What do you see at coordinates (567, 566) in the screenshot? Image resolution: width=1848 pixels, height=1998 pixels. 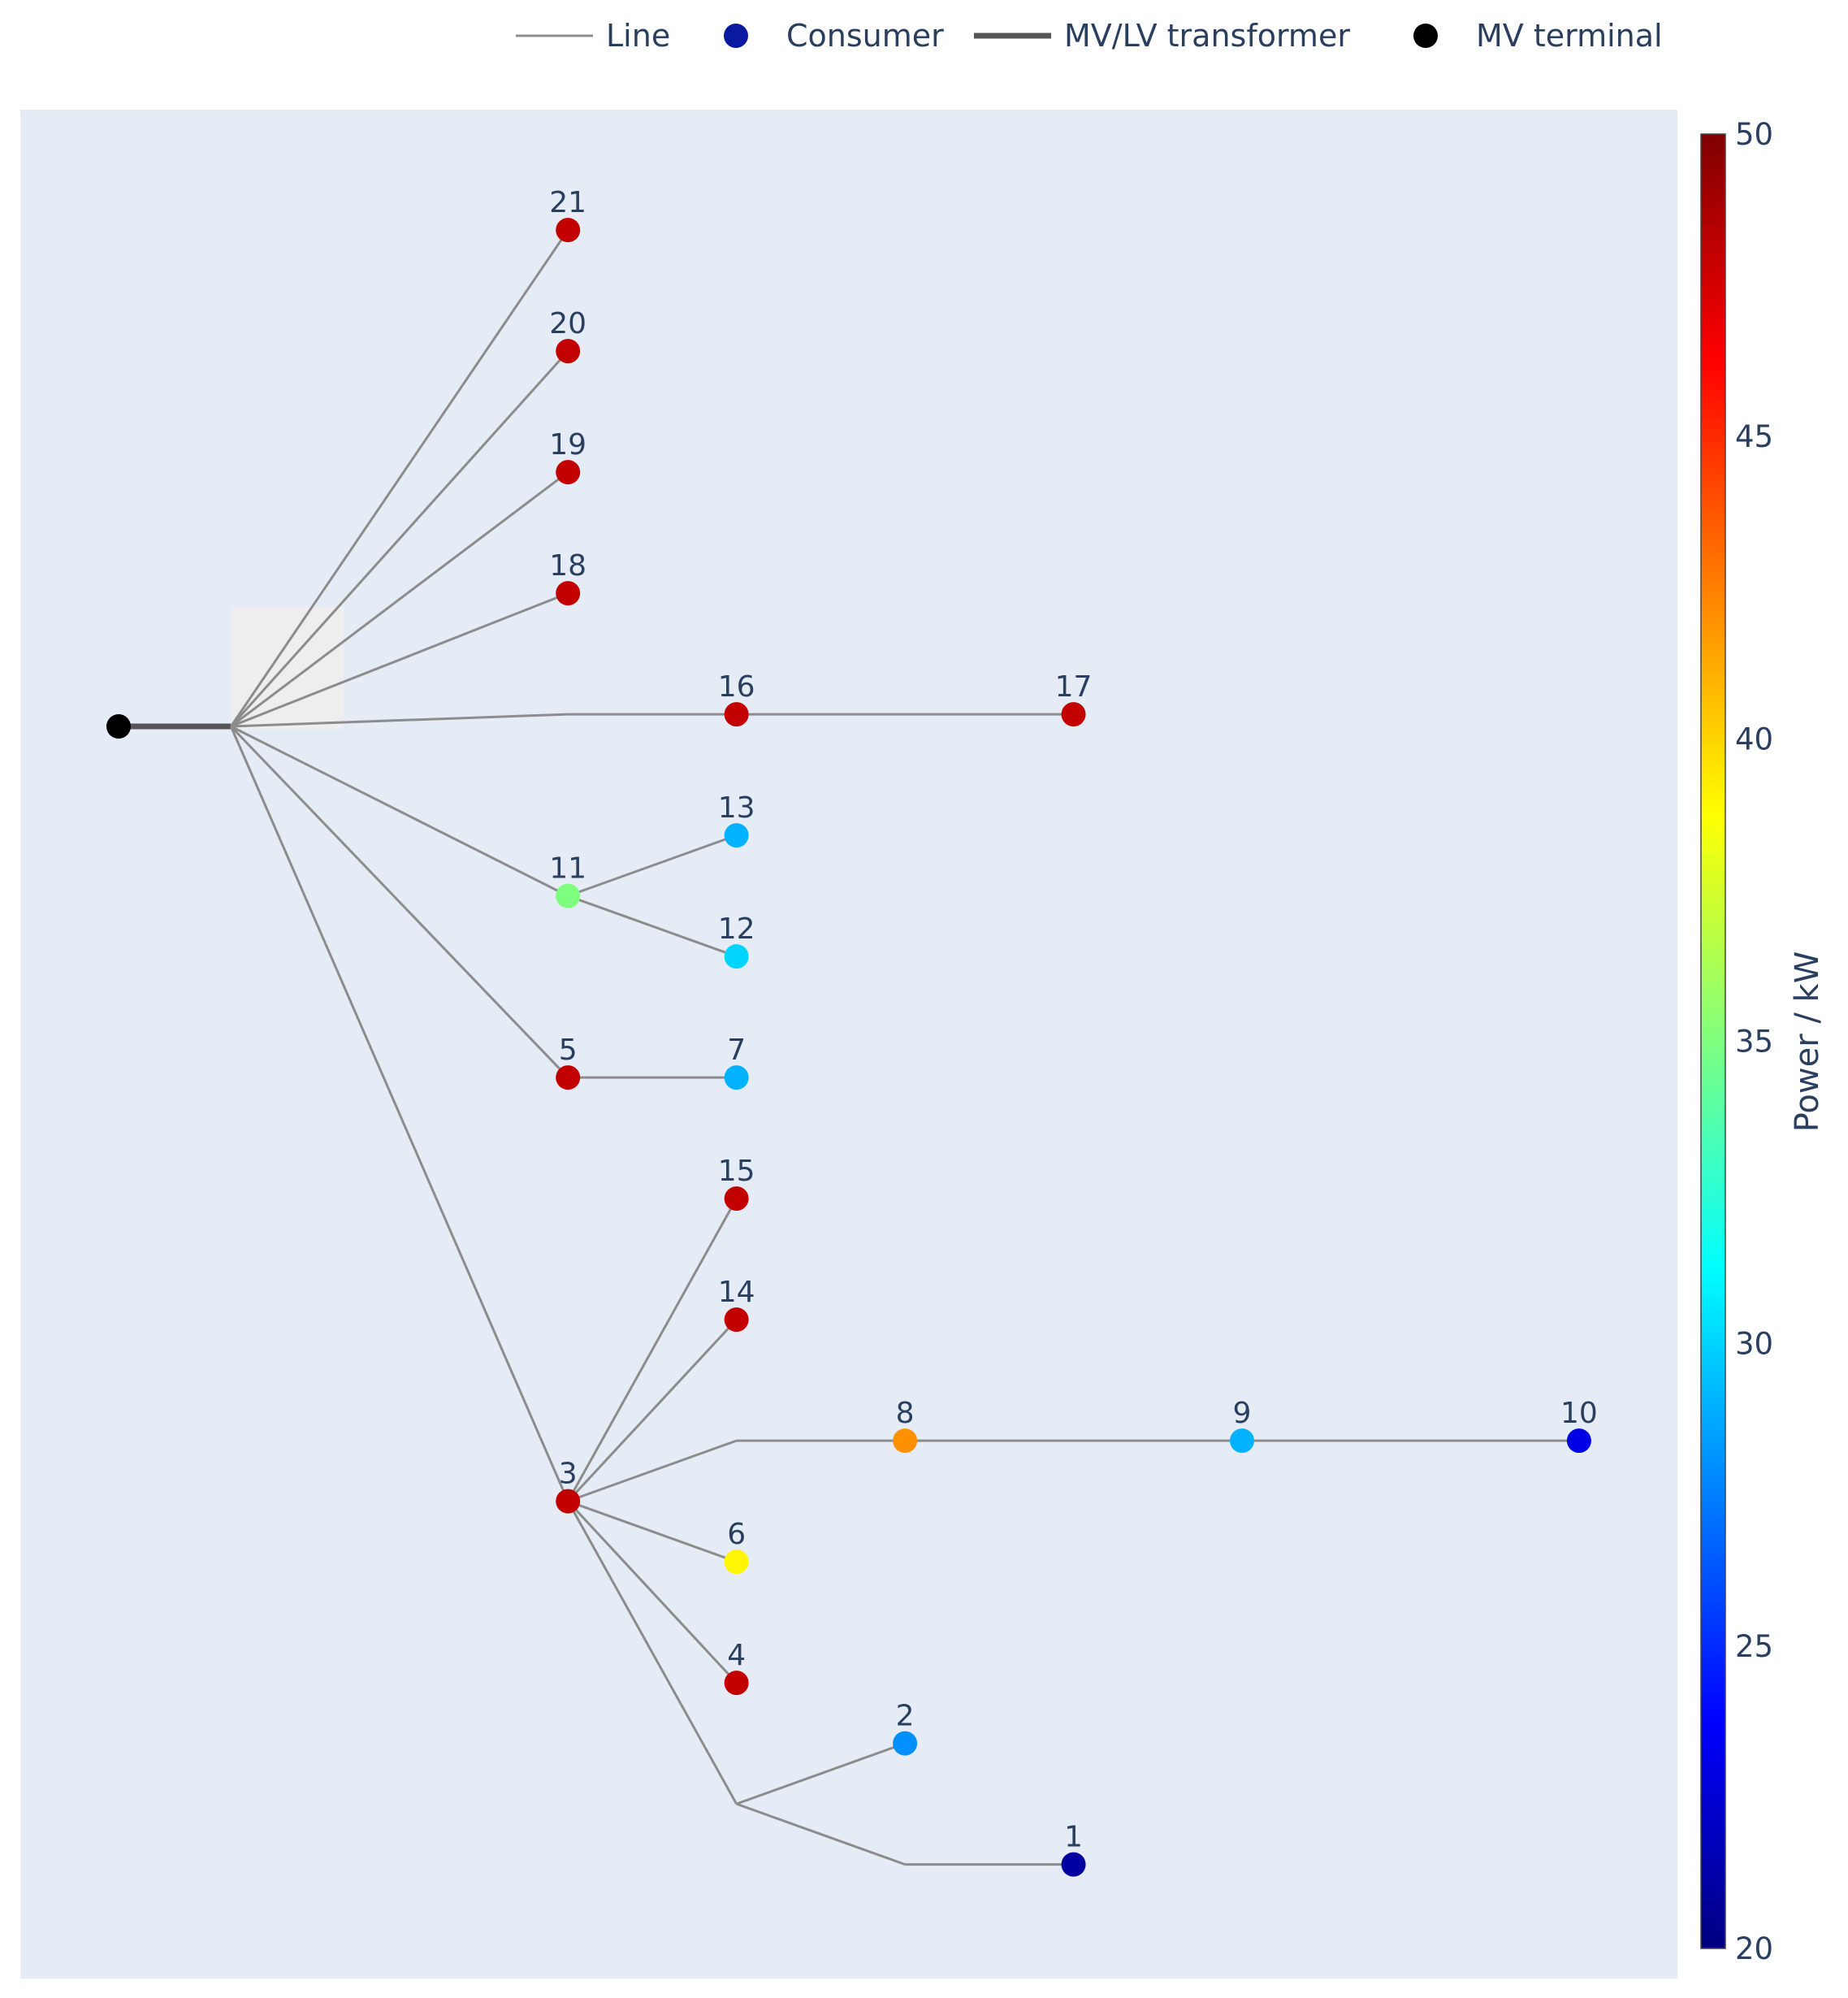 I see `node-label-18: 18` at bounding box center [567, 566].